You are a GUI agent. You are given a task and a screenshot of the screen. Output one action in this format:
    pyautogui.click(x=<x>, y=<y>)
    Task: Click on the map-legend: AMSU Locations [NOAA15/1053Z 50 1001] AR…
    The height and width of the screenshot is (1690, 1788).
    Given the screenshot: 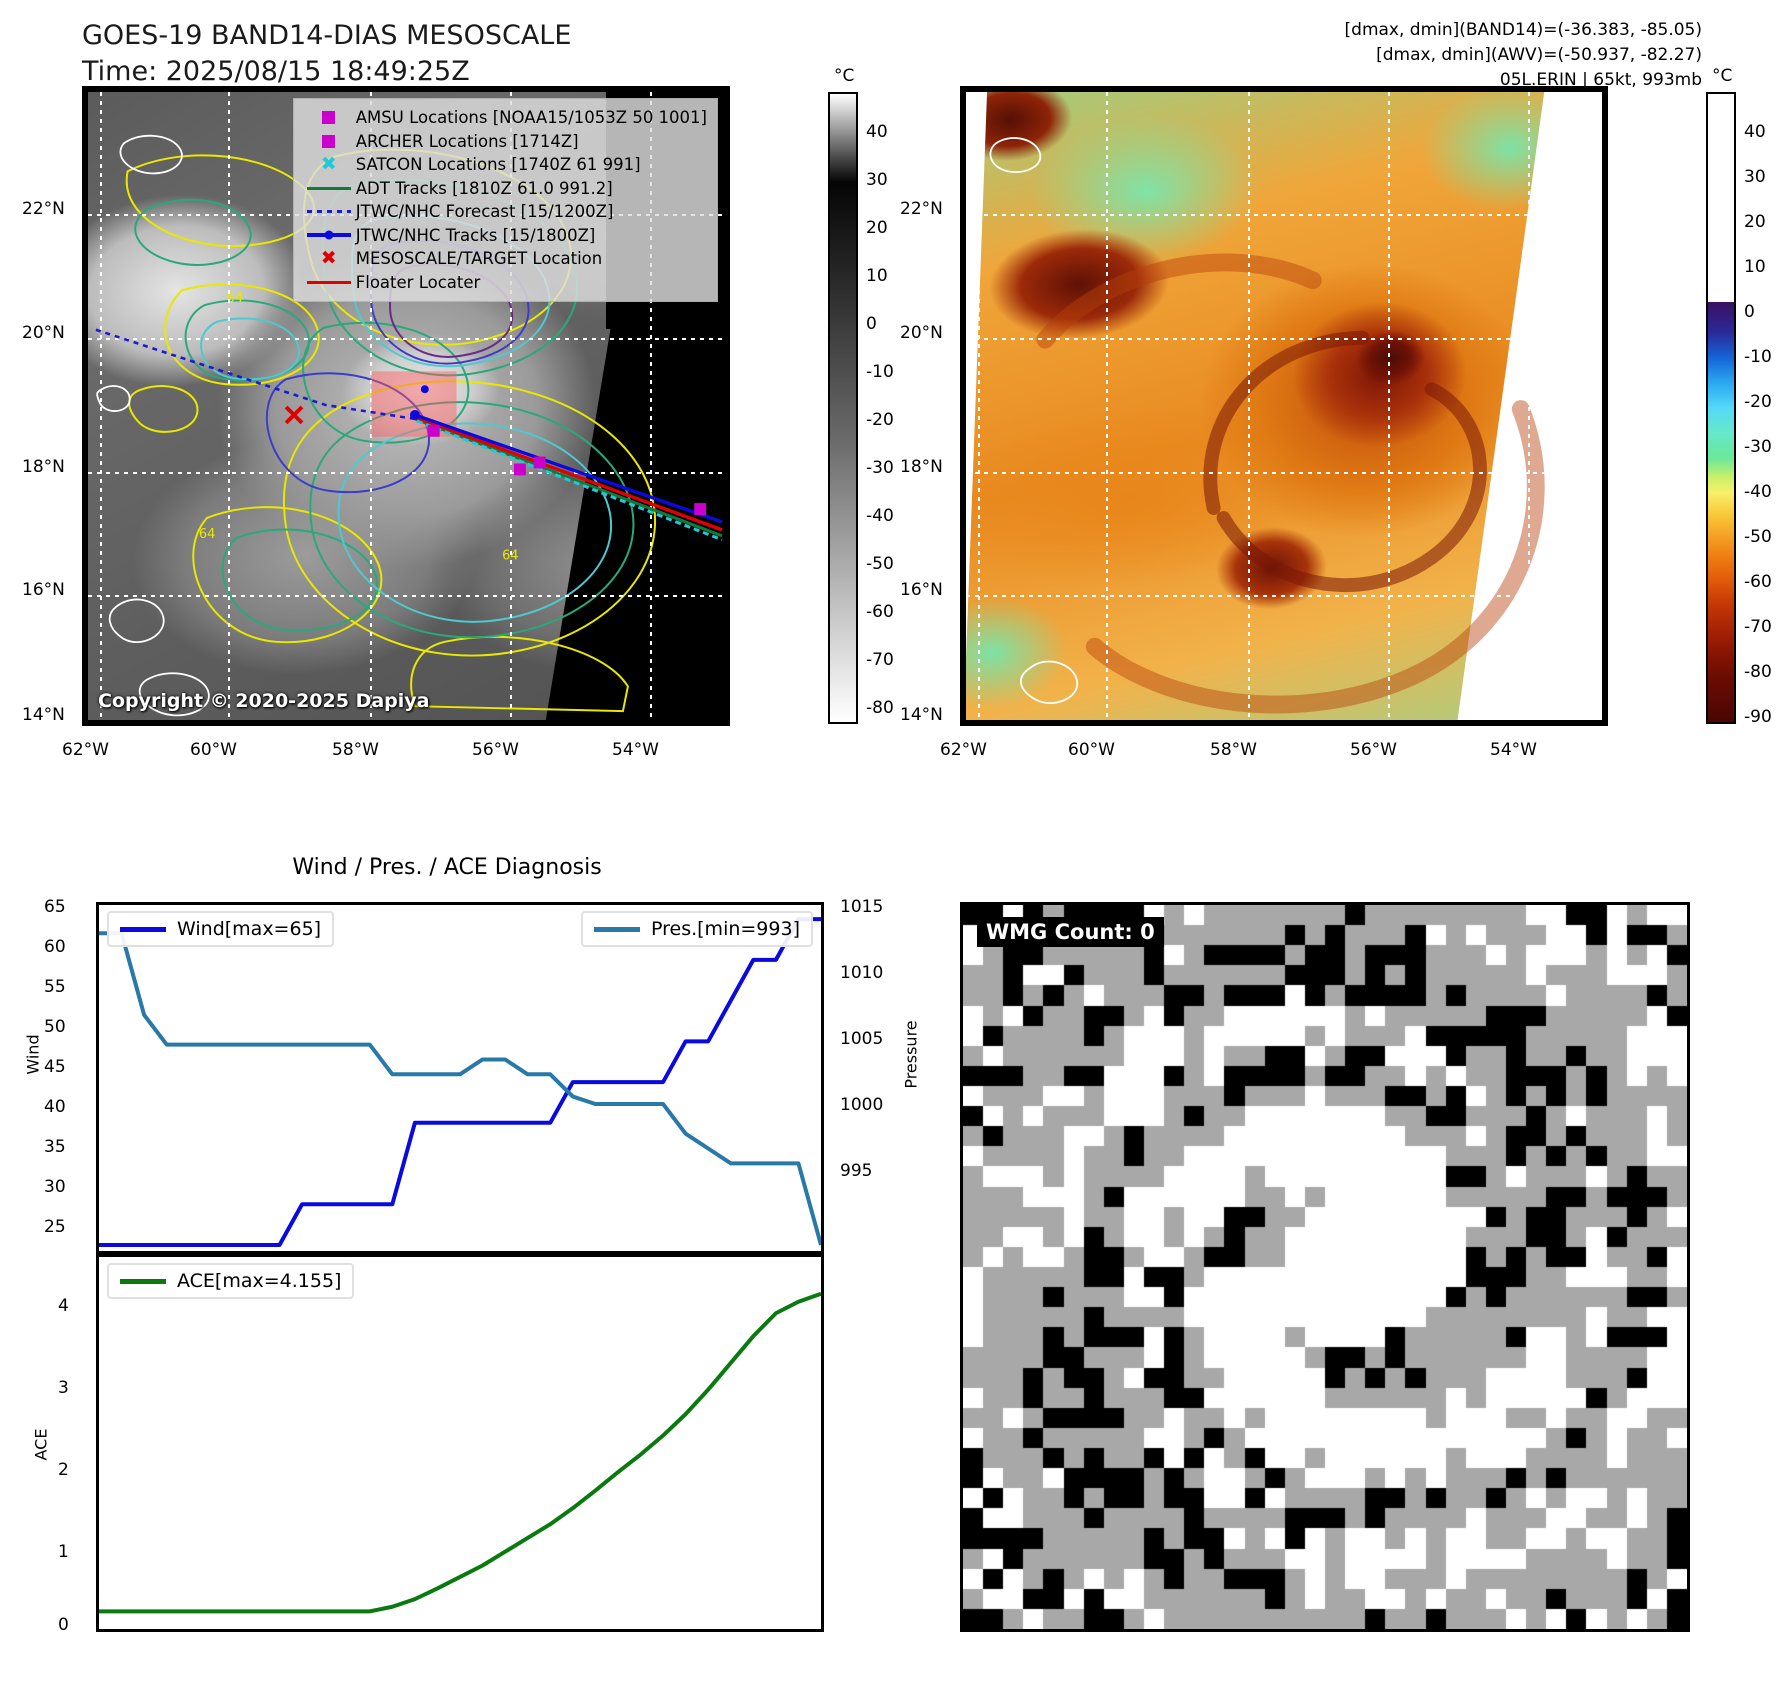 What is the action you would take?
    pyautogui.click(x=505, y=200)
    